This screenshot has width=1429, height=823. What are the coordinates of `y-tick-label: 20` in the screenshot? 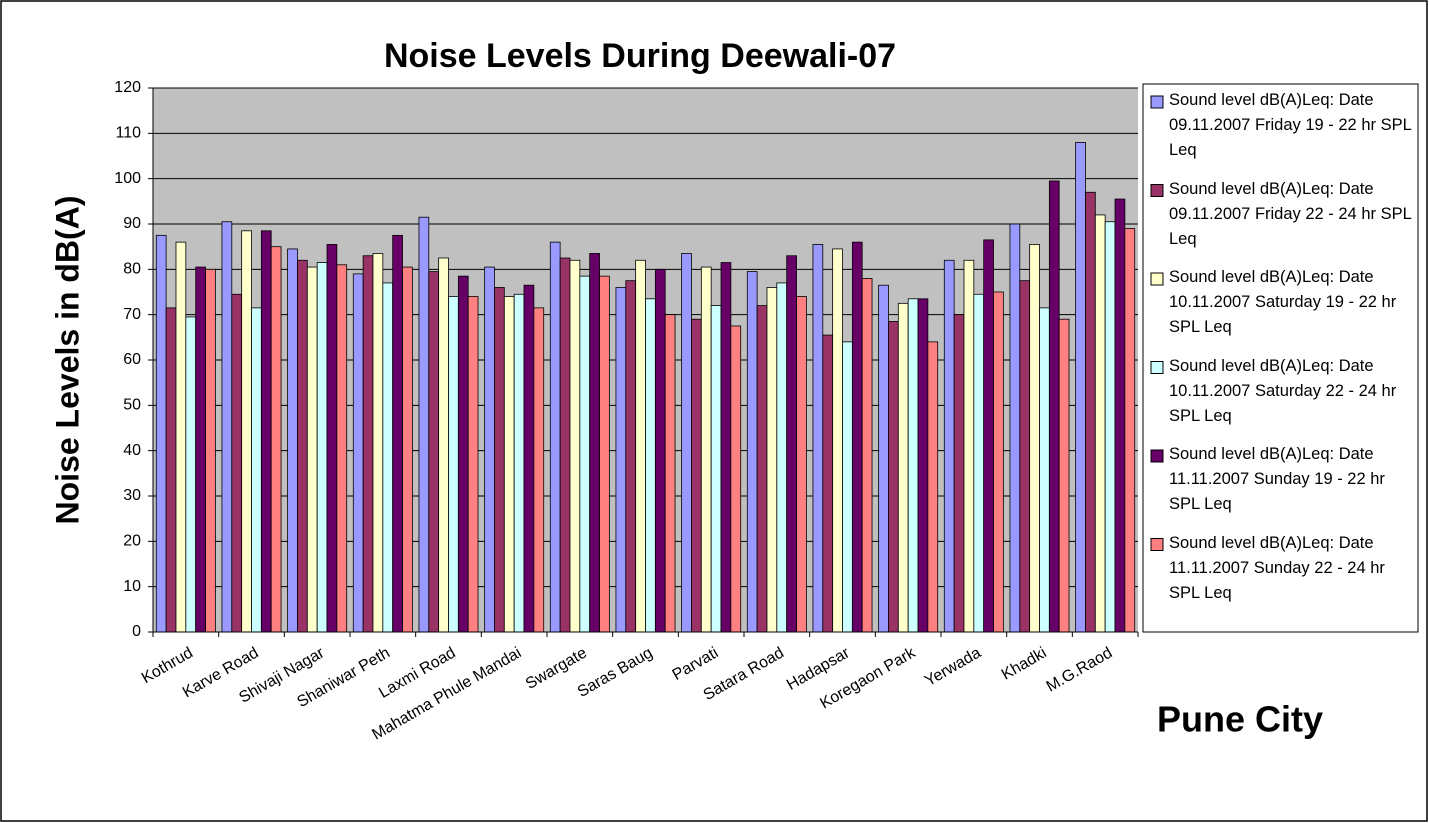 It's located at (132, 541).